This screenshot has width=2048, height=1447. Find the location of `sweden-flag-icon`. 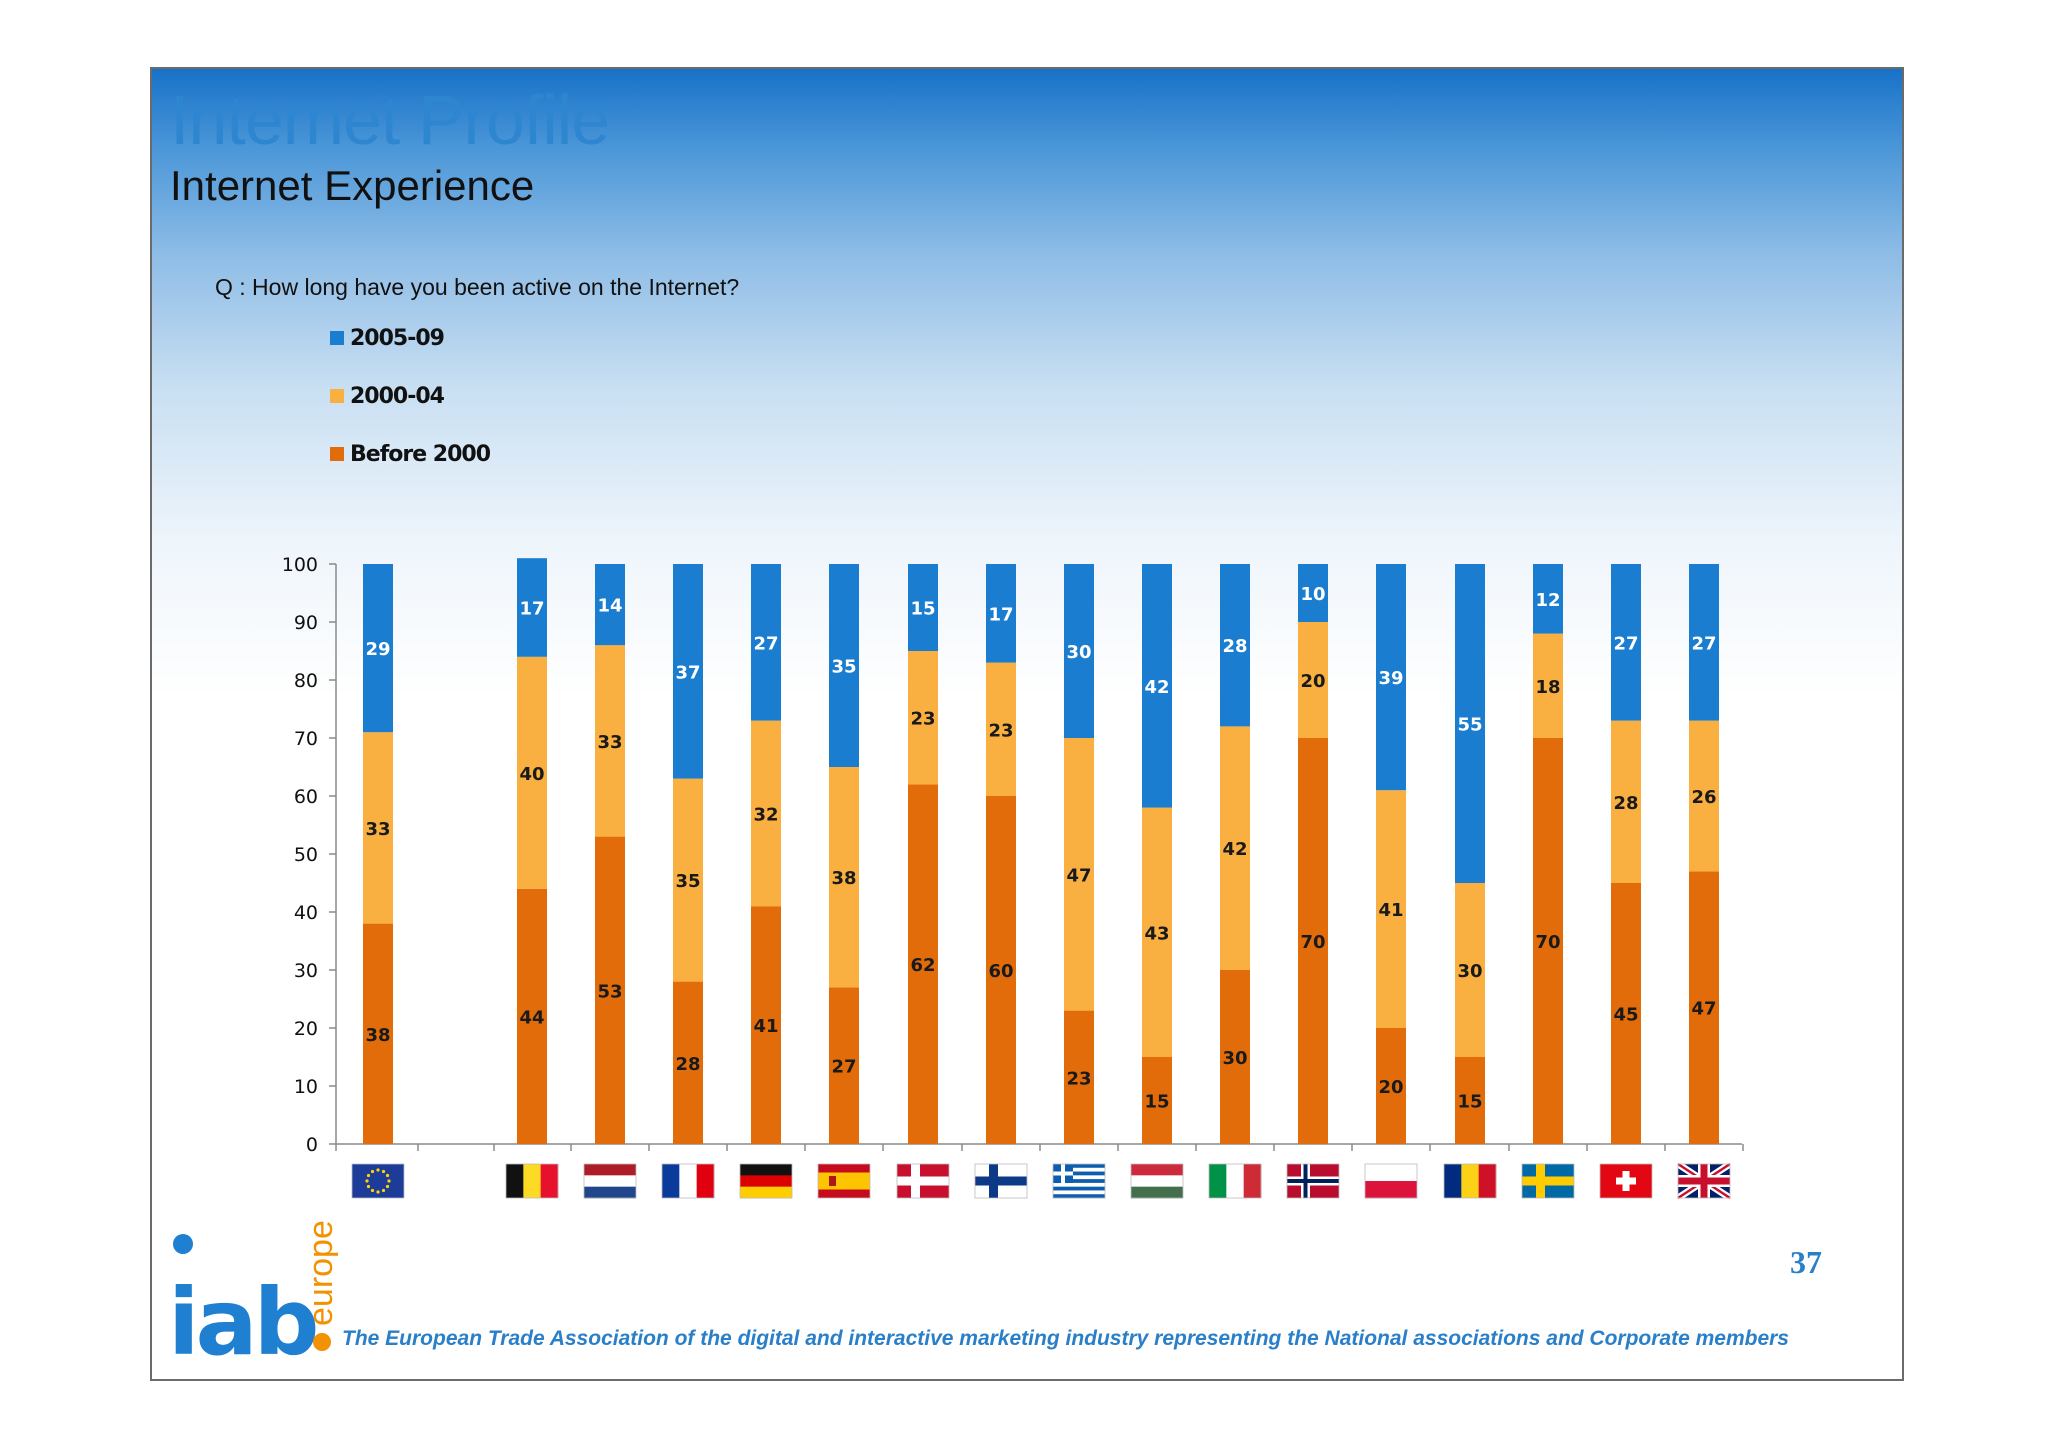

sweden-flag-icon is located at coordinates (1548, 1181).